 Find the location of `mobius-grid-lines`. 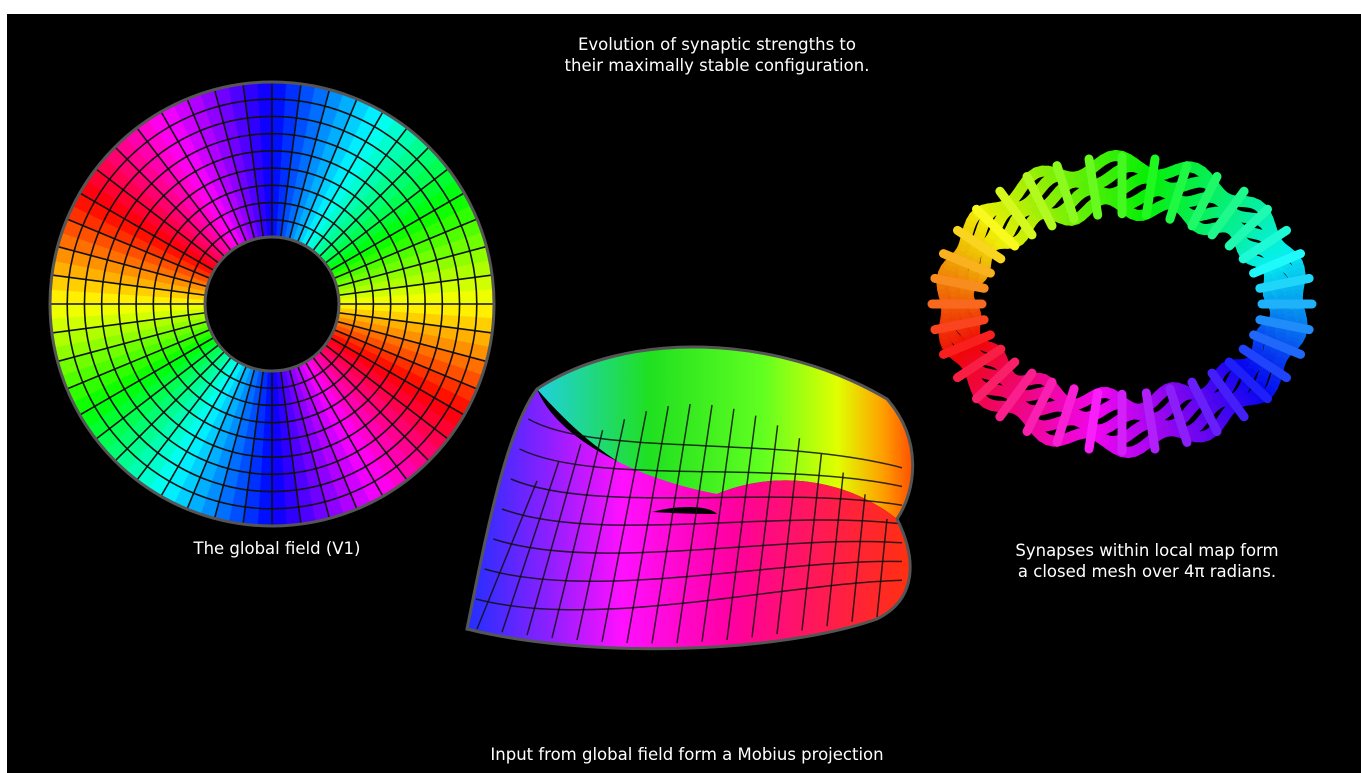

mobius-grid-lines is located at coordinates (689, 523).